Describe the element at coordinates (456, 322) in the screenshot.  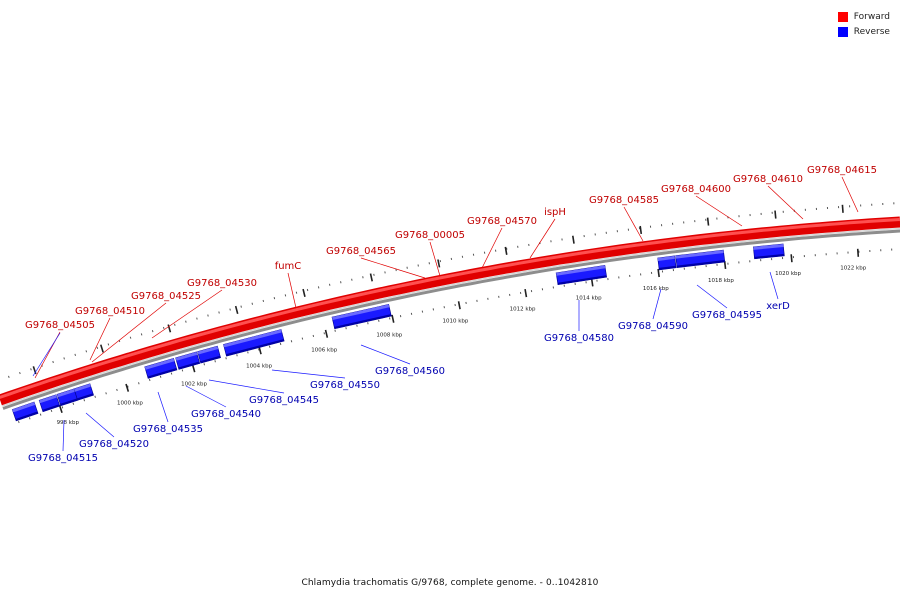
I see `scale-label: 1010 kbp` at that location.